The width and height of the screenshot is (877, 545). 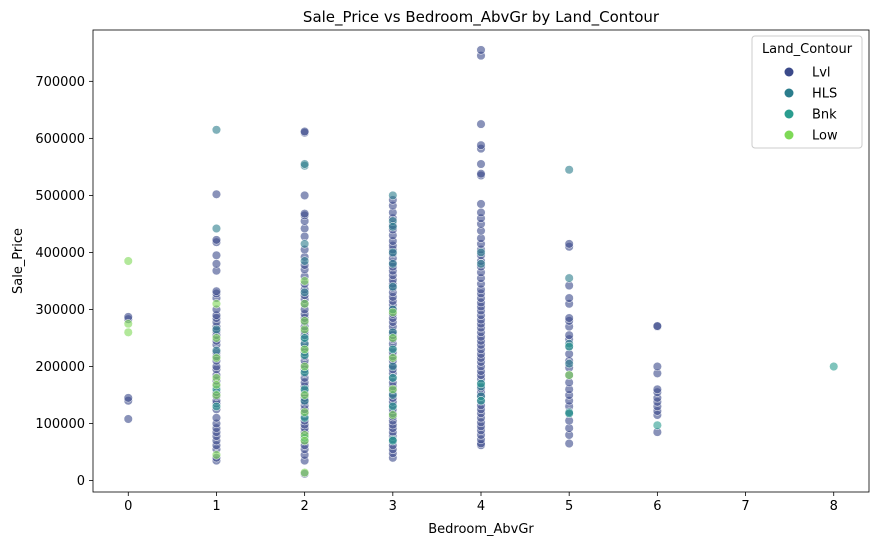 I want to click on legend-items: Lvl HLS Bnk Low, so click(x=811, y=105).